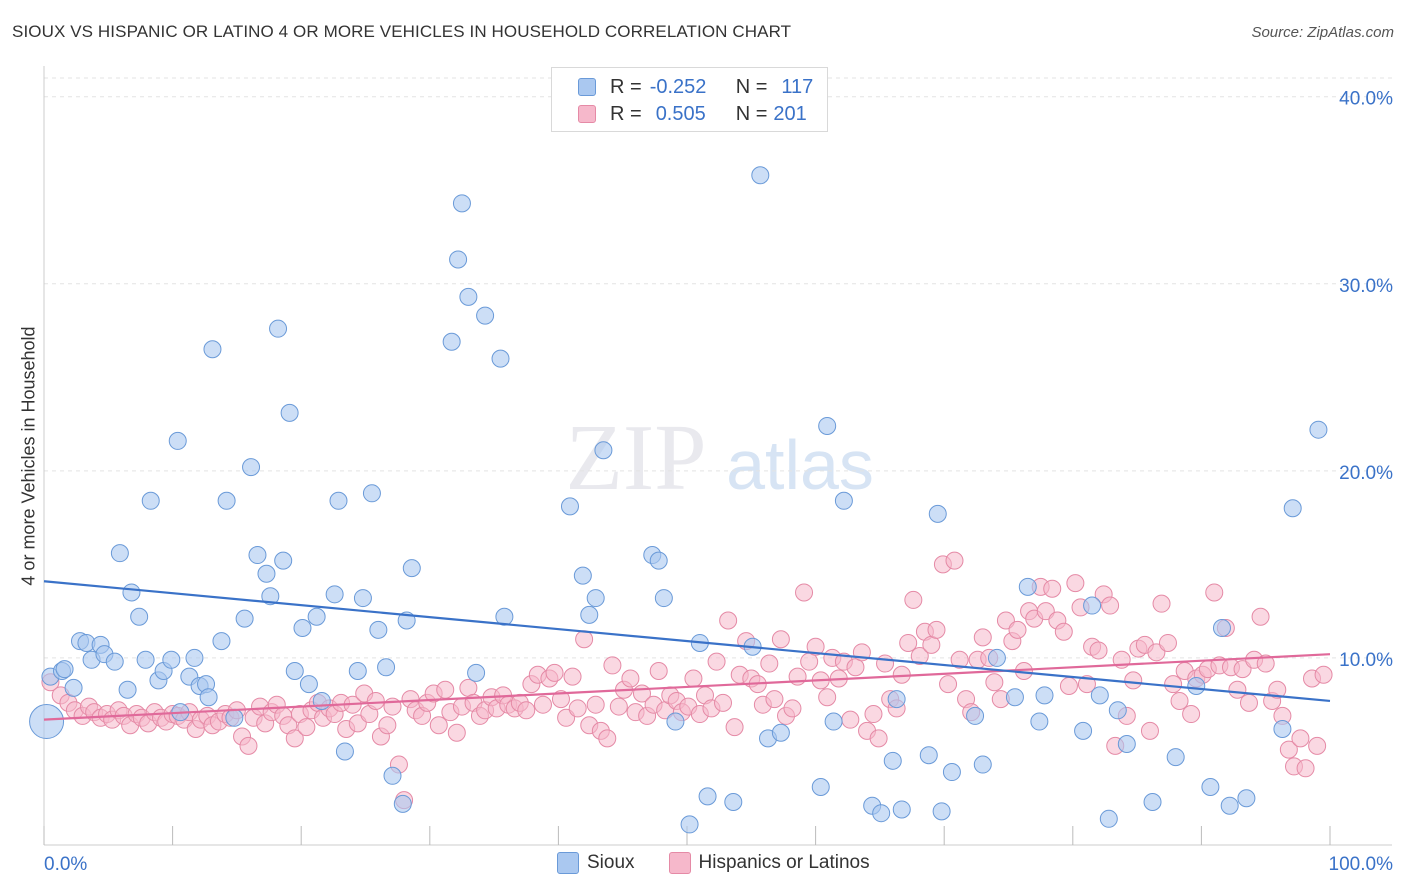  Describe the element at coordinates (587, 114) in the screenshot. I see `legend-swatch-hispanic` at that location.